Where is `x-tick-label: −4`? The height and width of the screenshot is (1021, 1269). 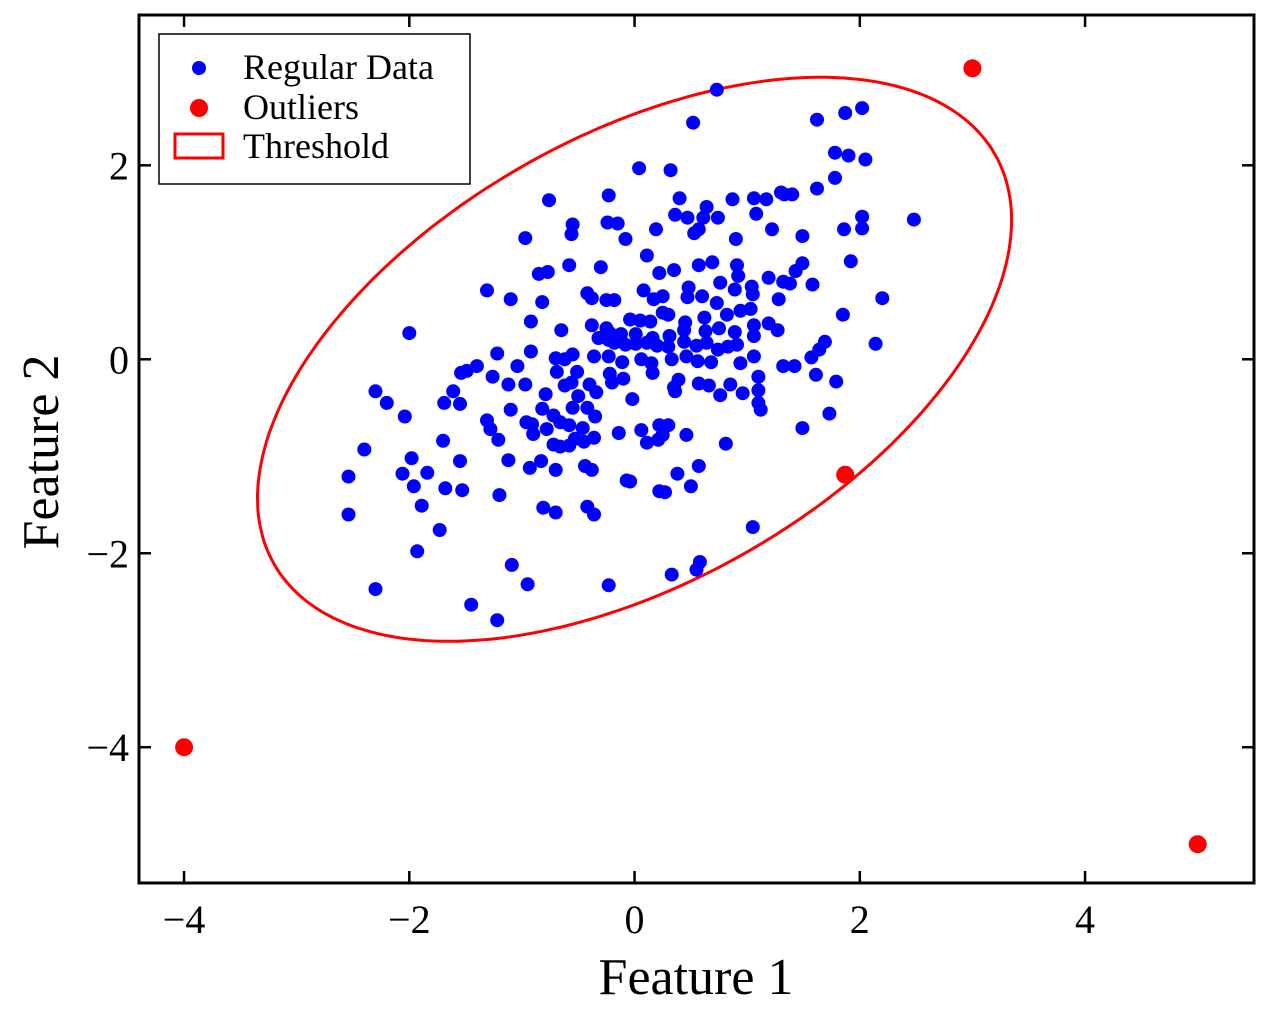
x-tick-label: −4 is located at coordinates (184, 919).